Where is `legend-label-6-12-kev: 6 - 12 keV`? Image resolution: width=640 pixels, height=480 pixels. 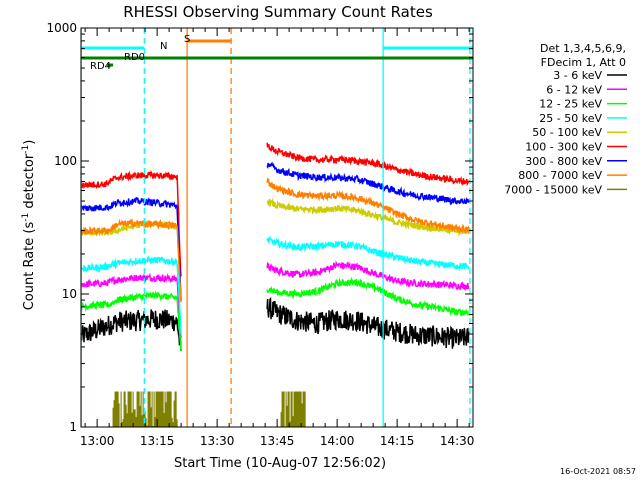
legend-label-6-12-kev: 6 - 12 keV is located at coordinates (574, 89).